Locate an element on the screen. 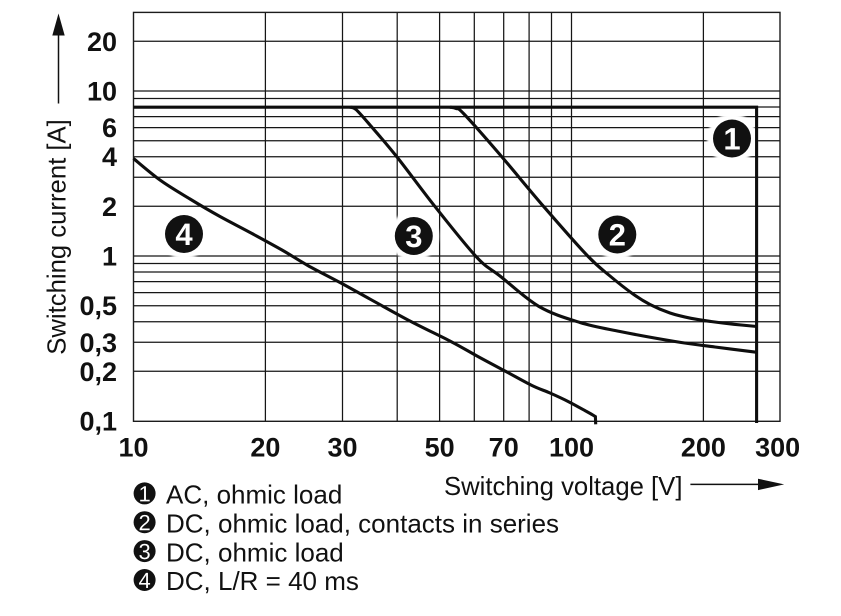  svg-text: 300 is located at coordinates (777, 448).